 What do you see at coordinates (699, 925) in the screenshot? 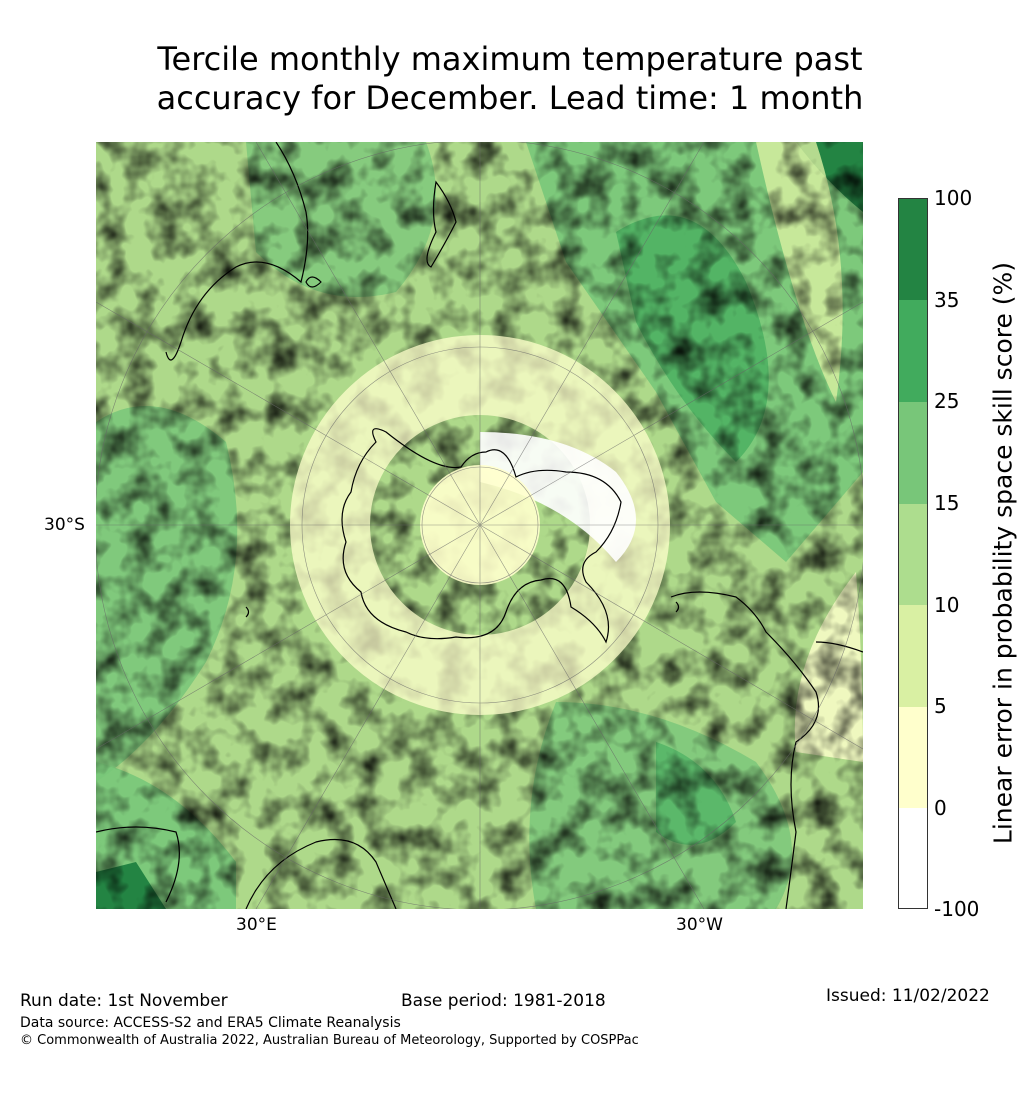
I see `lon-label-30w: 30°W` at bounding box center [699, 925].